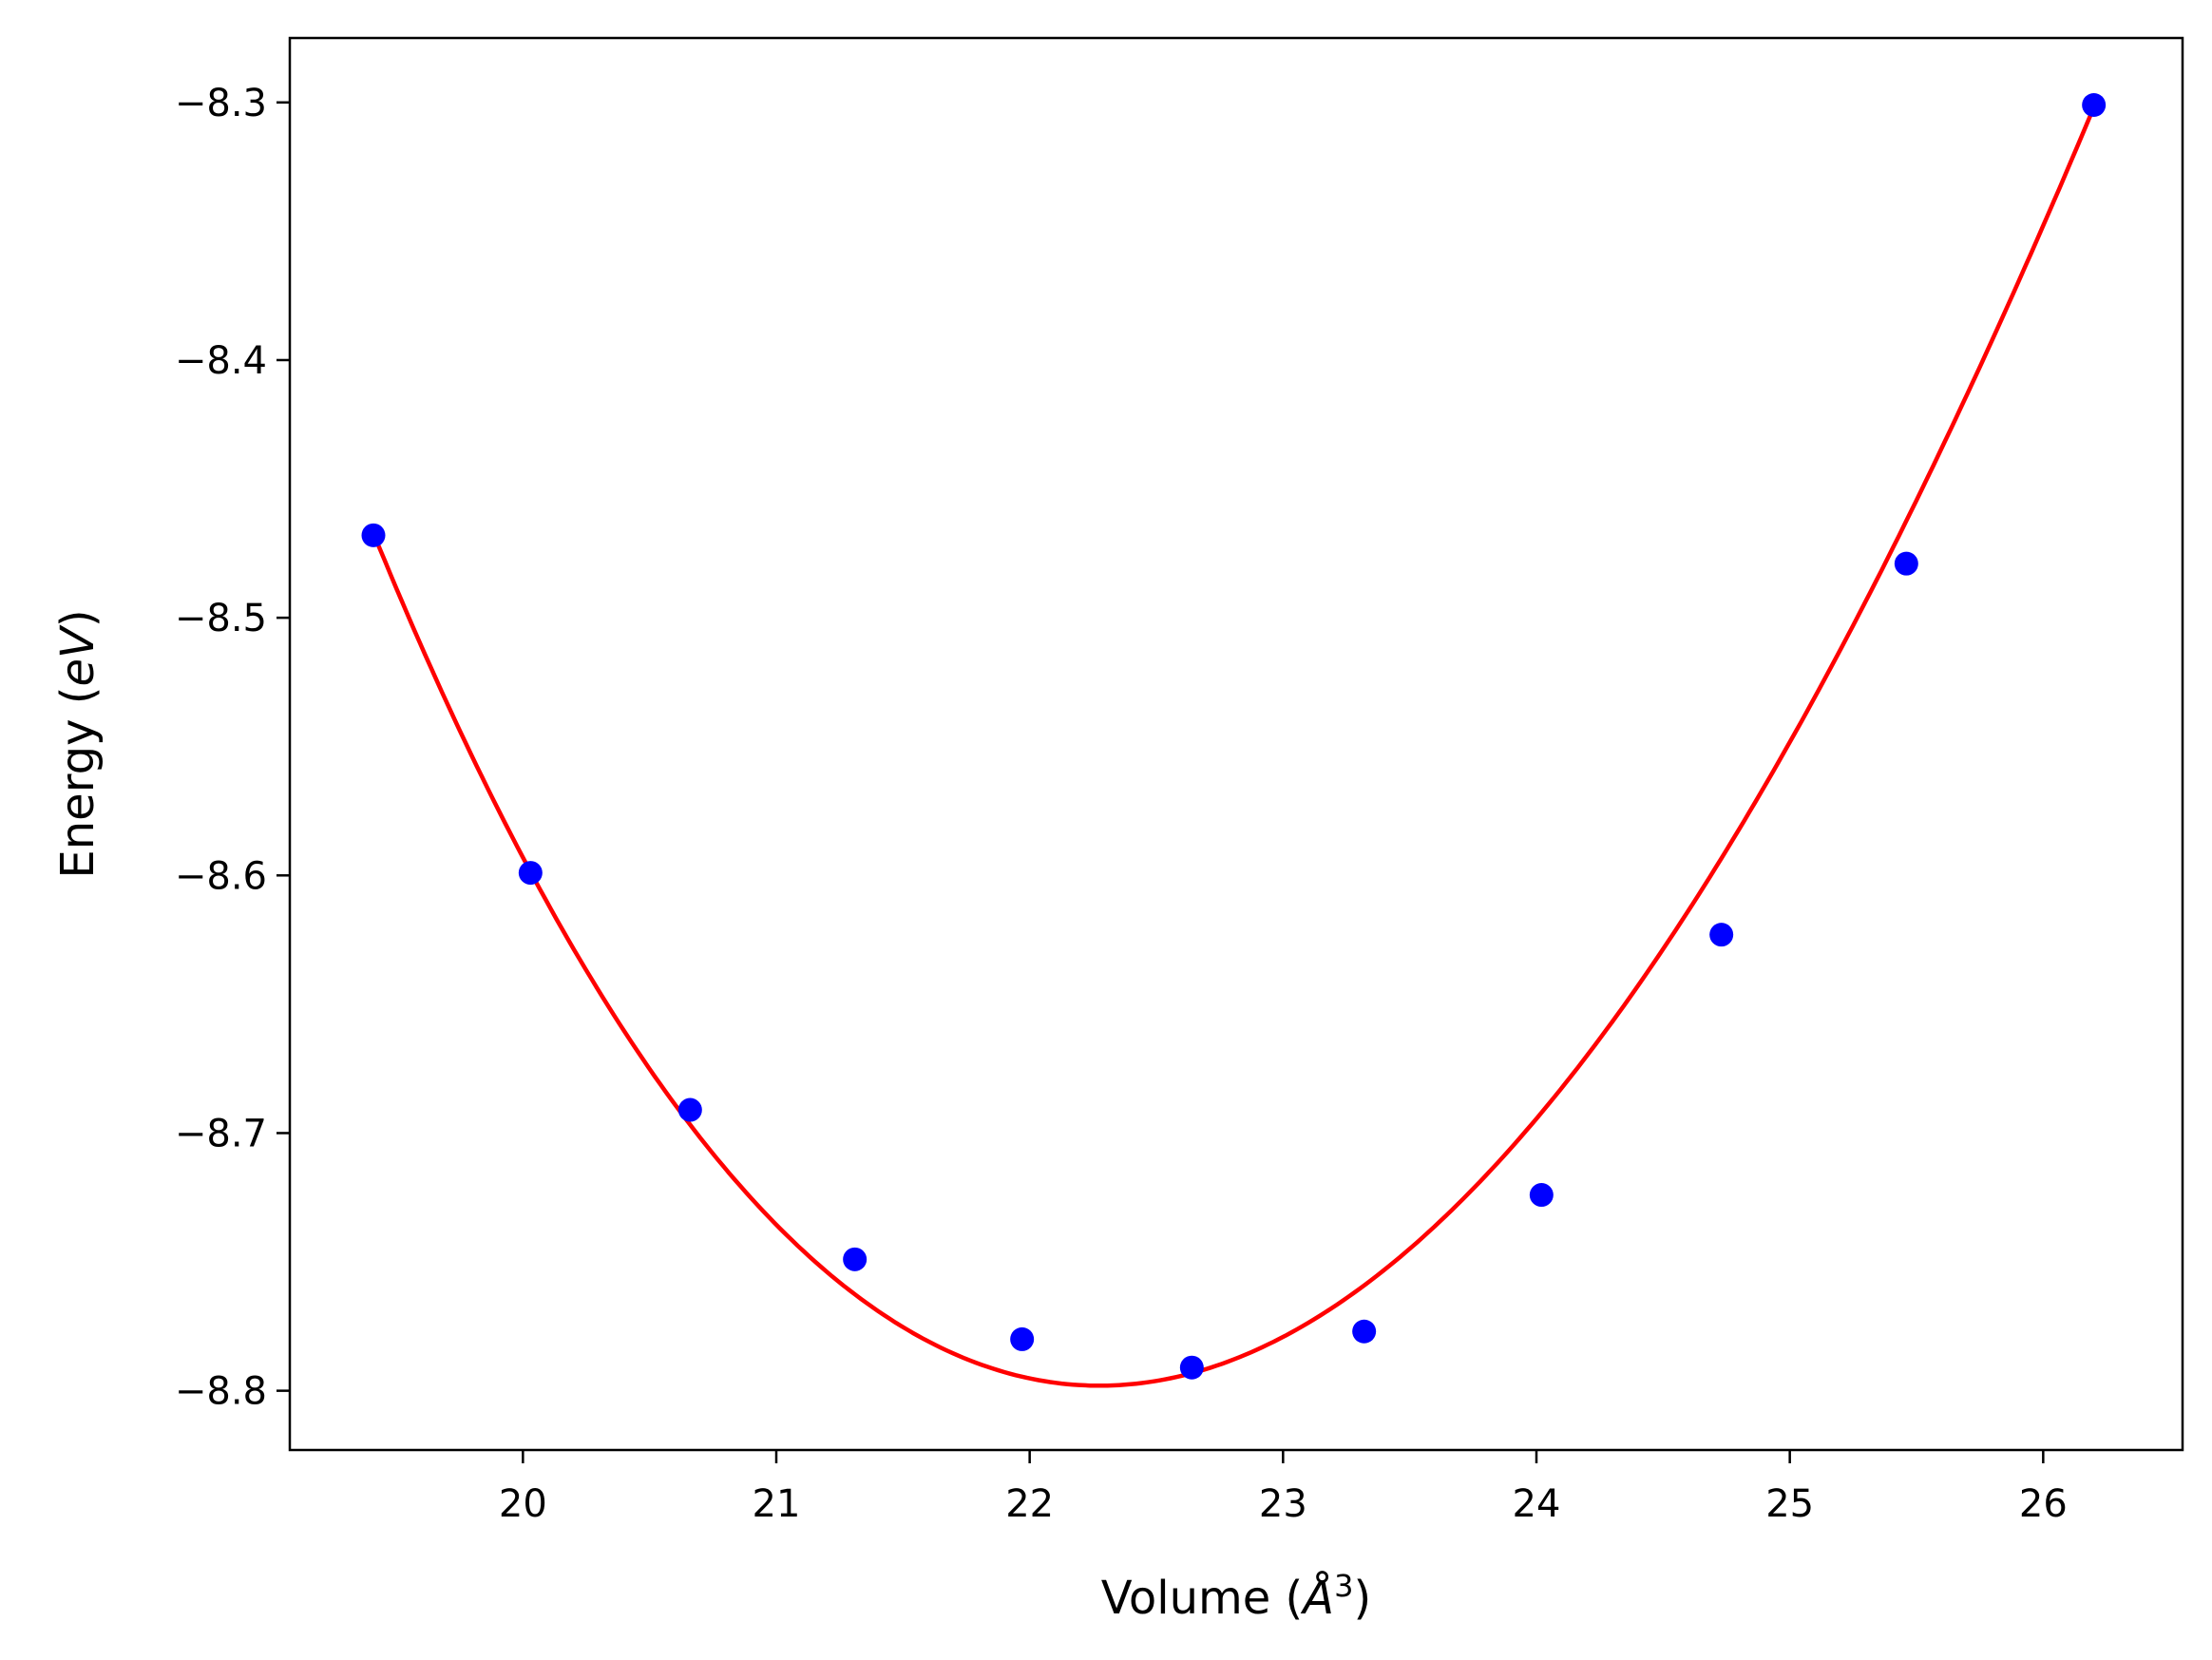 This screenshot has height=1660, width=2212. I want to click on x-axis-label-exponent: 3, so click(1343, 1586).